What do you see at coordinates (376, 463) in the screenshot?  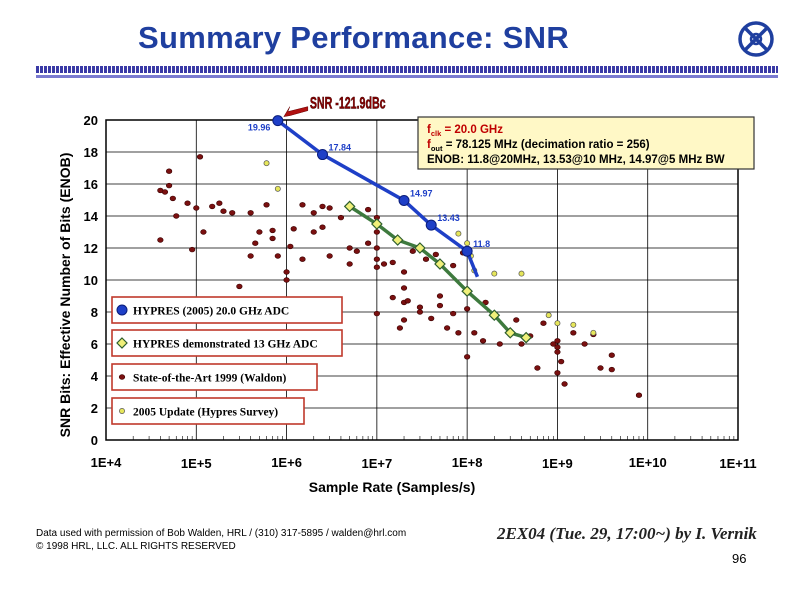 I see `x-tick-label: 1E+7` at bounding box center [376, 463].